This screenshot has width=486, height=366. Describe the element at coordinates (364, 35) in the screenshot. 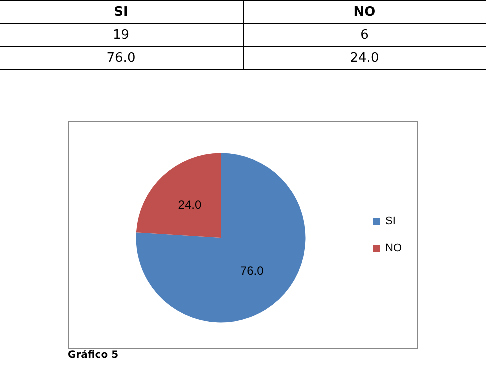

I see `text: 6` at that location.